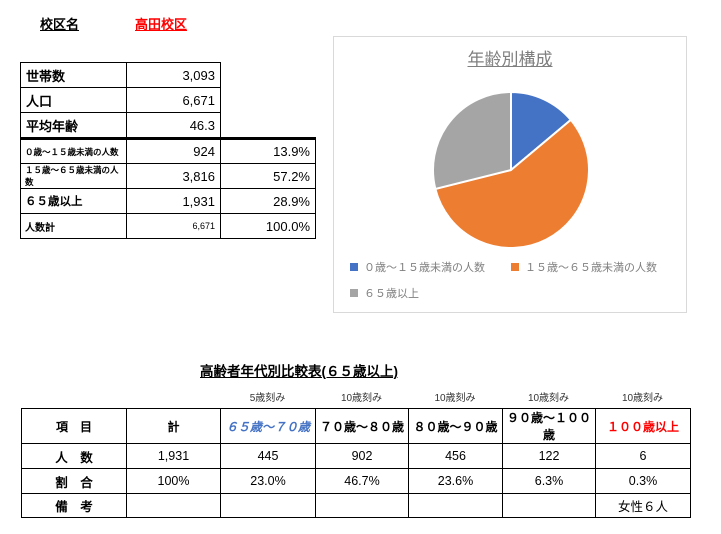 The width and height of the screenshot is (721, 534). What do you see at coordinates (173, 481) in the screenshot?
I see `cell: 100%` at bounding box center [173, 481].